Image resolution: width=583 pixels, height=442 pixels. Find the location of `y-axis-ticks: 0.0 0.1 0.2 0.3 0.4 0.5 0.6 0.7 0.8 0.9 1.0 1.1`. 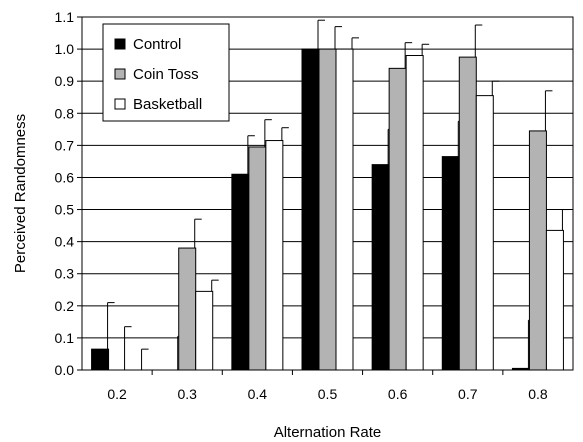

y-axis-ticks: 0.0 0.1 0.2 0.3 0.4 0.5 0.6 0.7 0.8 0.9 1.0 1.1 is located at coordinates (68, 193).